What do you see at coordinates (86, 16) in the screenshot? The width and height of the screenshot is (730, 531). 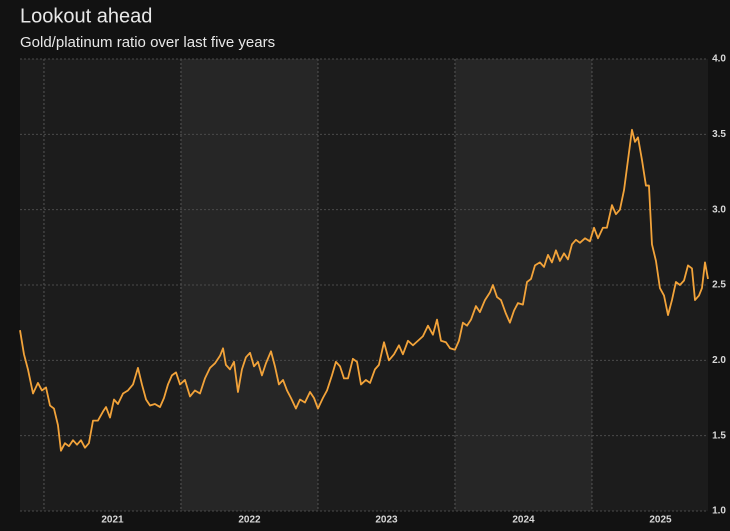 I see `chart-title: Lookout ahead` at bounding box center [86, 16].